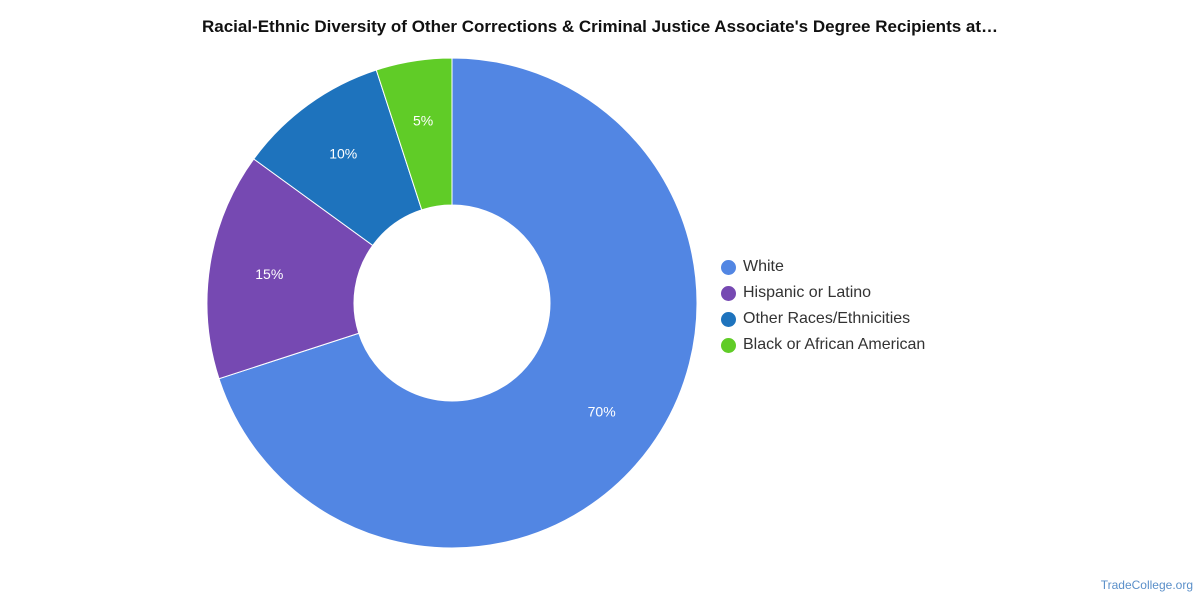 This screenshot has height=600, width=1200. What do you see at coordinates (290, 269) in the screenshot?
I see `slice-hispanic-or-latino` at bounding box center [290, 269].